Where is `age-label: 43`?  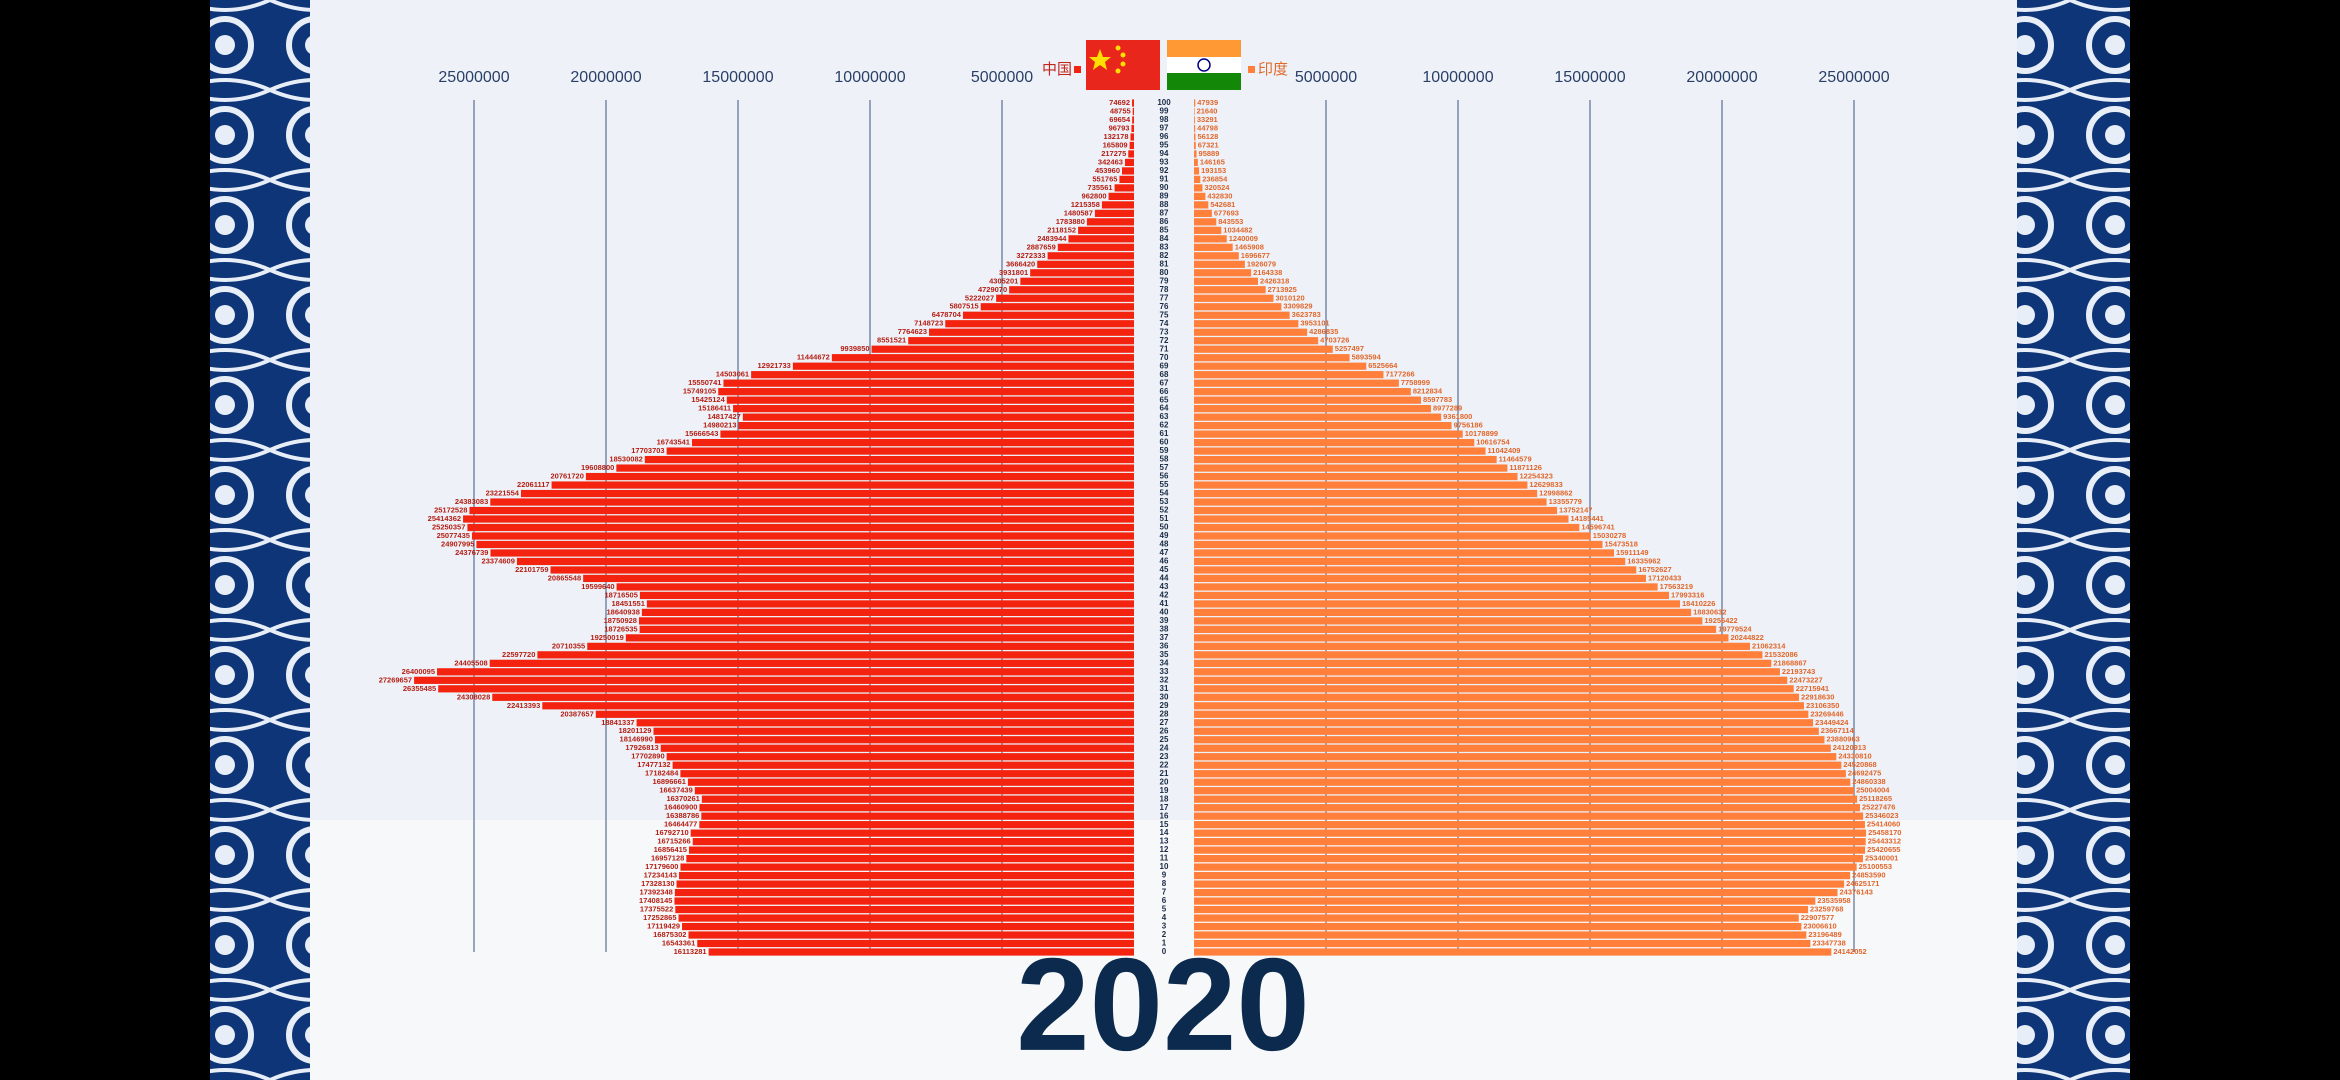
age-label: 43 is located at coordinates (1164, 586).